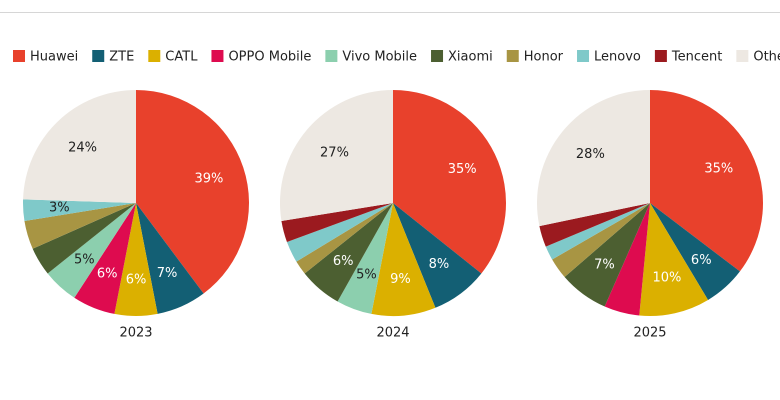 The image size is (780, 400). I want to click on legend-label: Tencent, so click(696, 57).